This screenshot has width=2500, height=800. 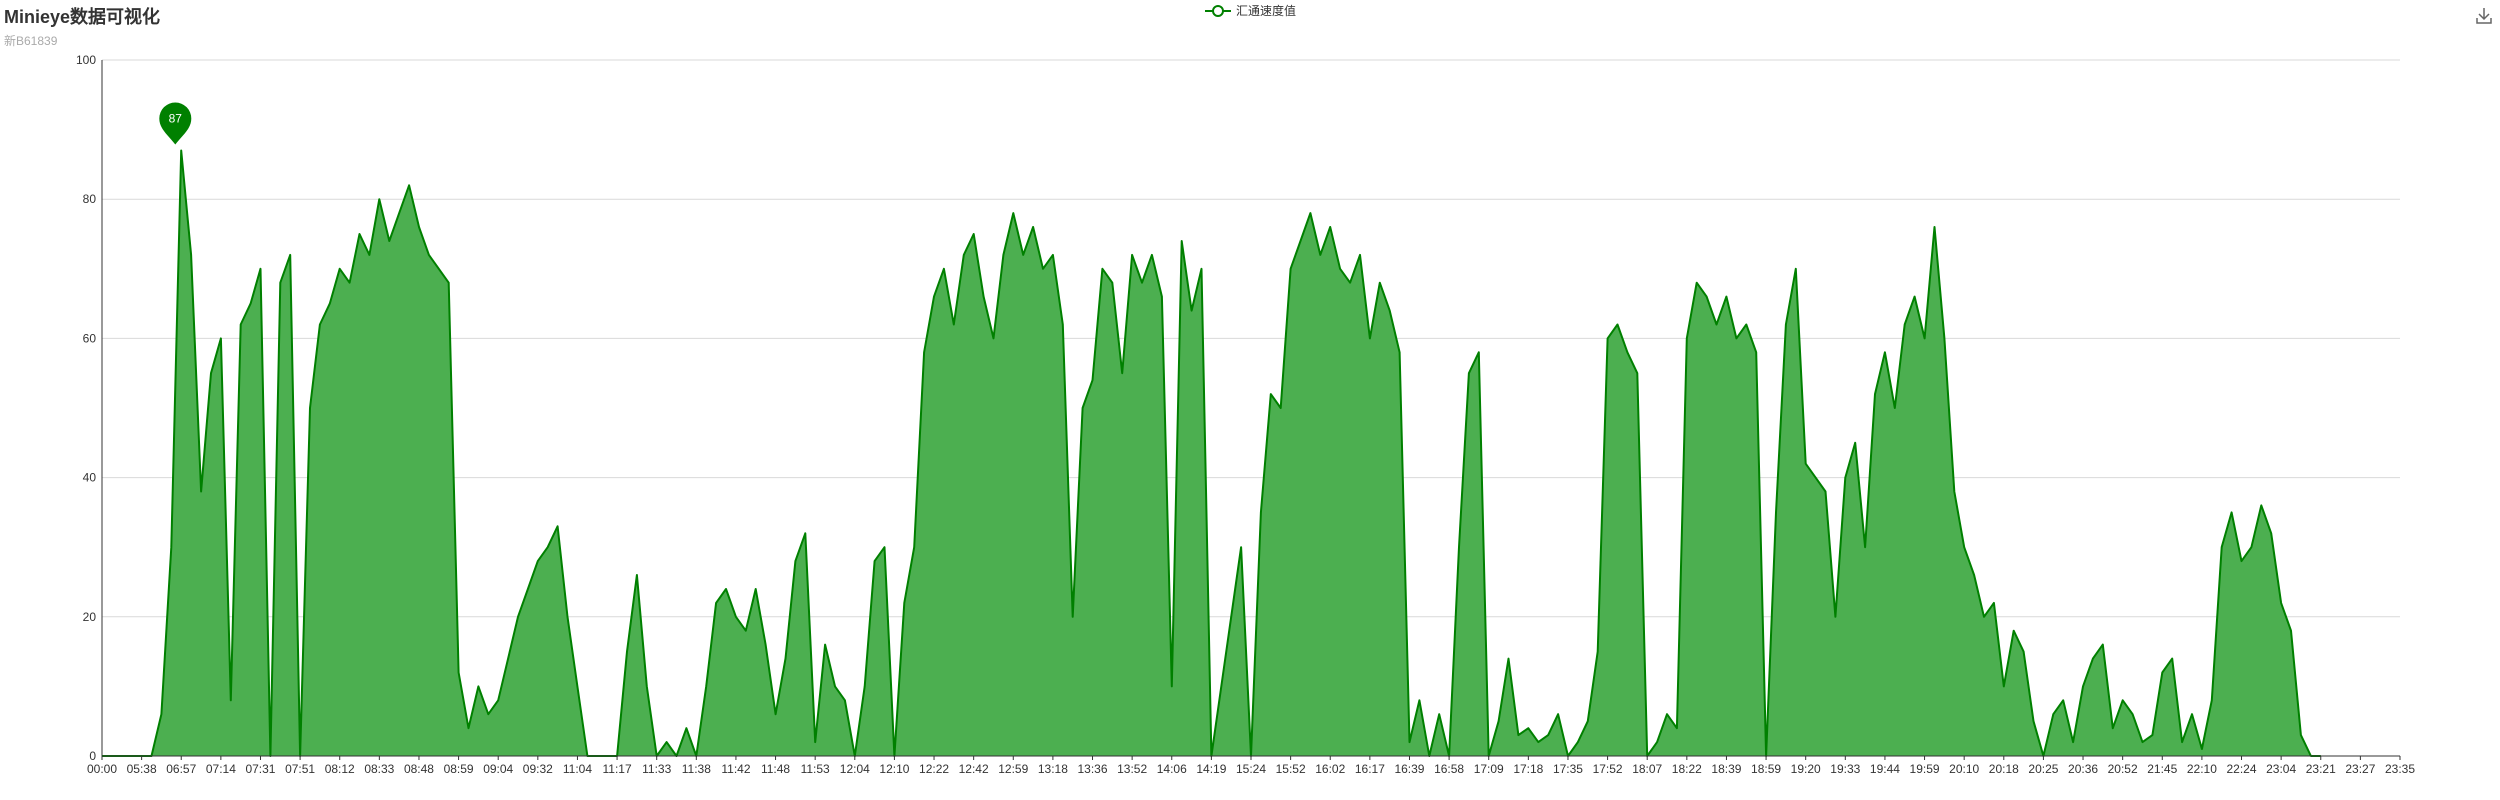 What do you see at coordinates (1449, 769) in the screenshot?
I see `x-tick-label: 16:58` at bounding box center [1449, 769].